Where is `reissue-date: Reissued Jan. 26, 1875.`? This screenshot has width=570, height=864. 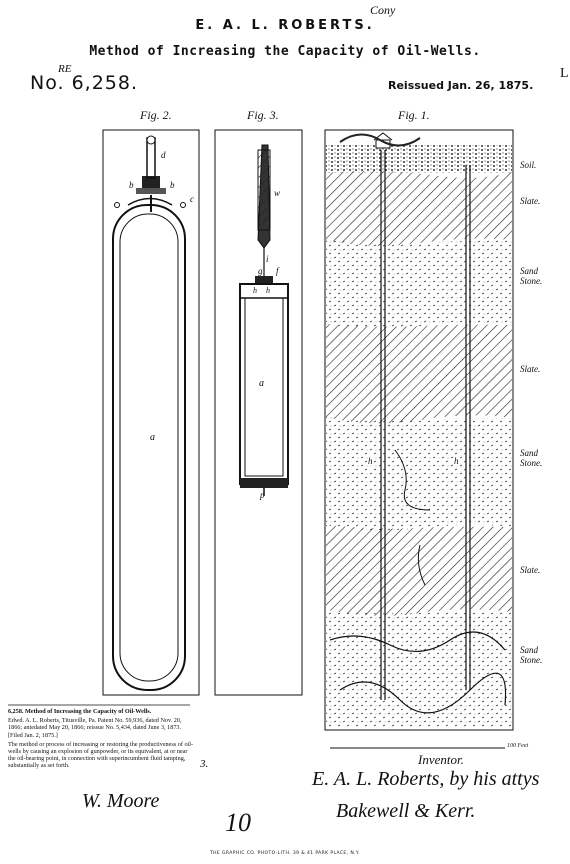
reissue-date: Reissued Jan. 26, 1875. is located at coordinates (460, 85).